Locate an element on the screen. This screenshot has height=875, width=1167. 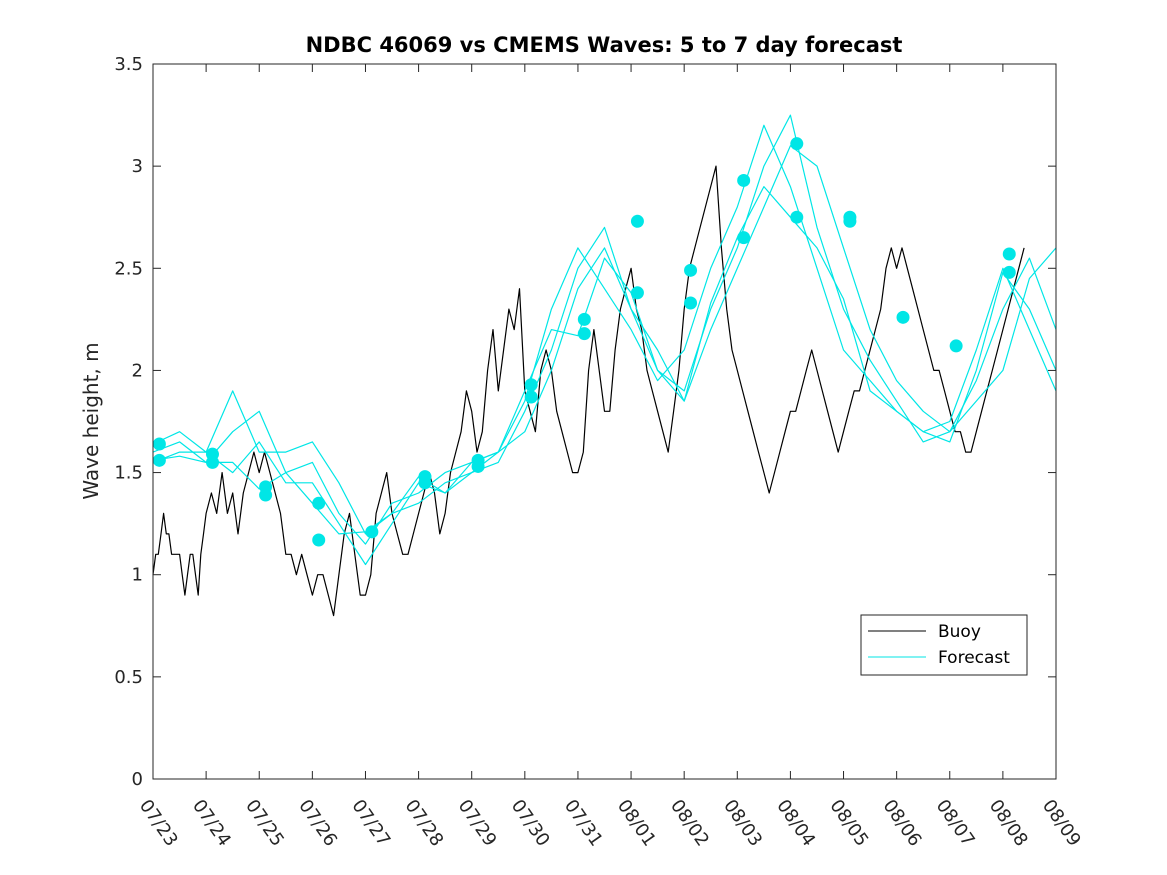
x-tick-label: 07/25 is located at coordinates (264, 823).